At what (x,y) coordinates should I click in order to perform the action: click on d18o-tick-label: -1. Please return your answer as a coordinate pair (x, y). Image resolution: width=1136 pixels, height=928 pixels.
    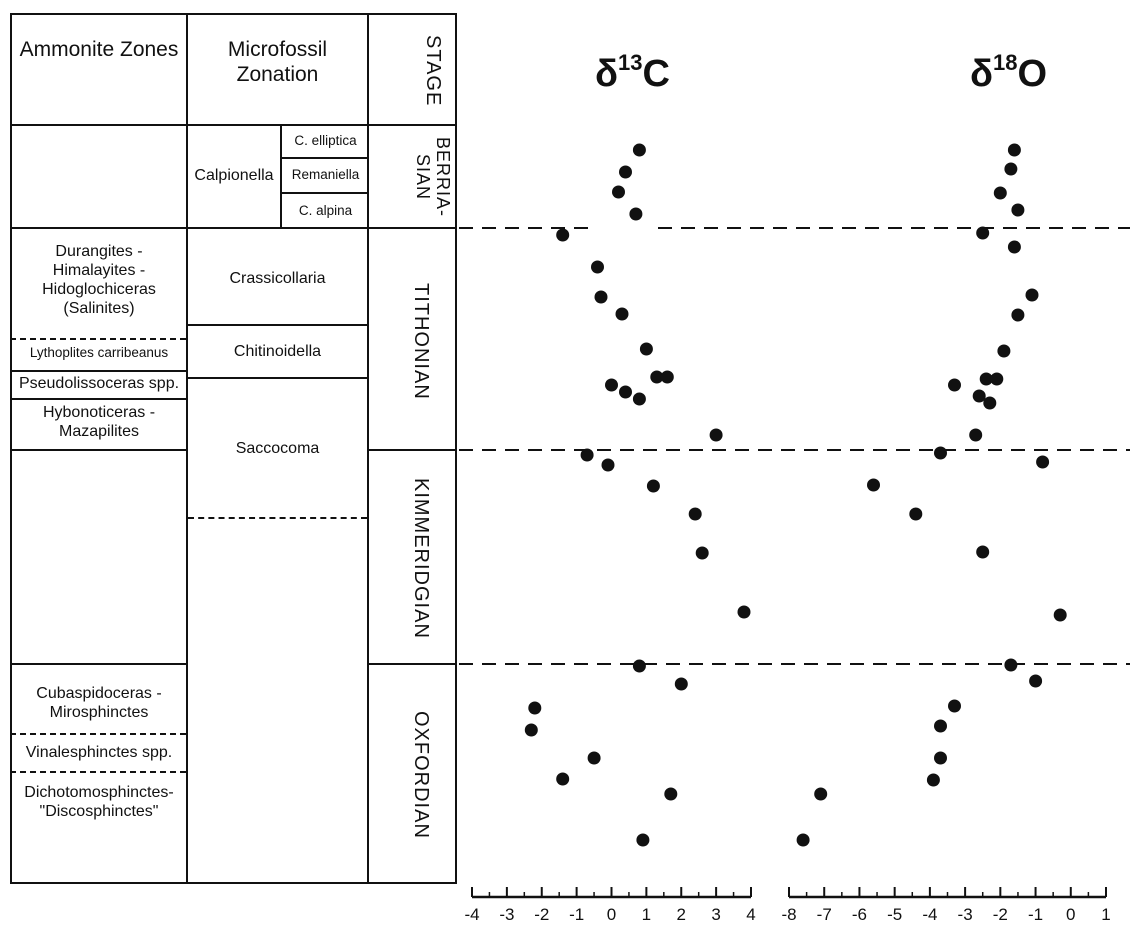
    Looking at the image, I should click on (1035, 914).